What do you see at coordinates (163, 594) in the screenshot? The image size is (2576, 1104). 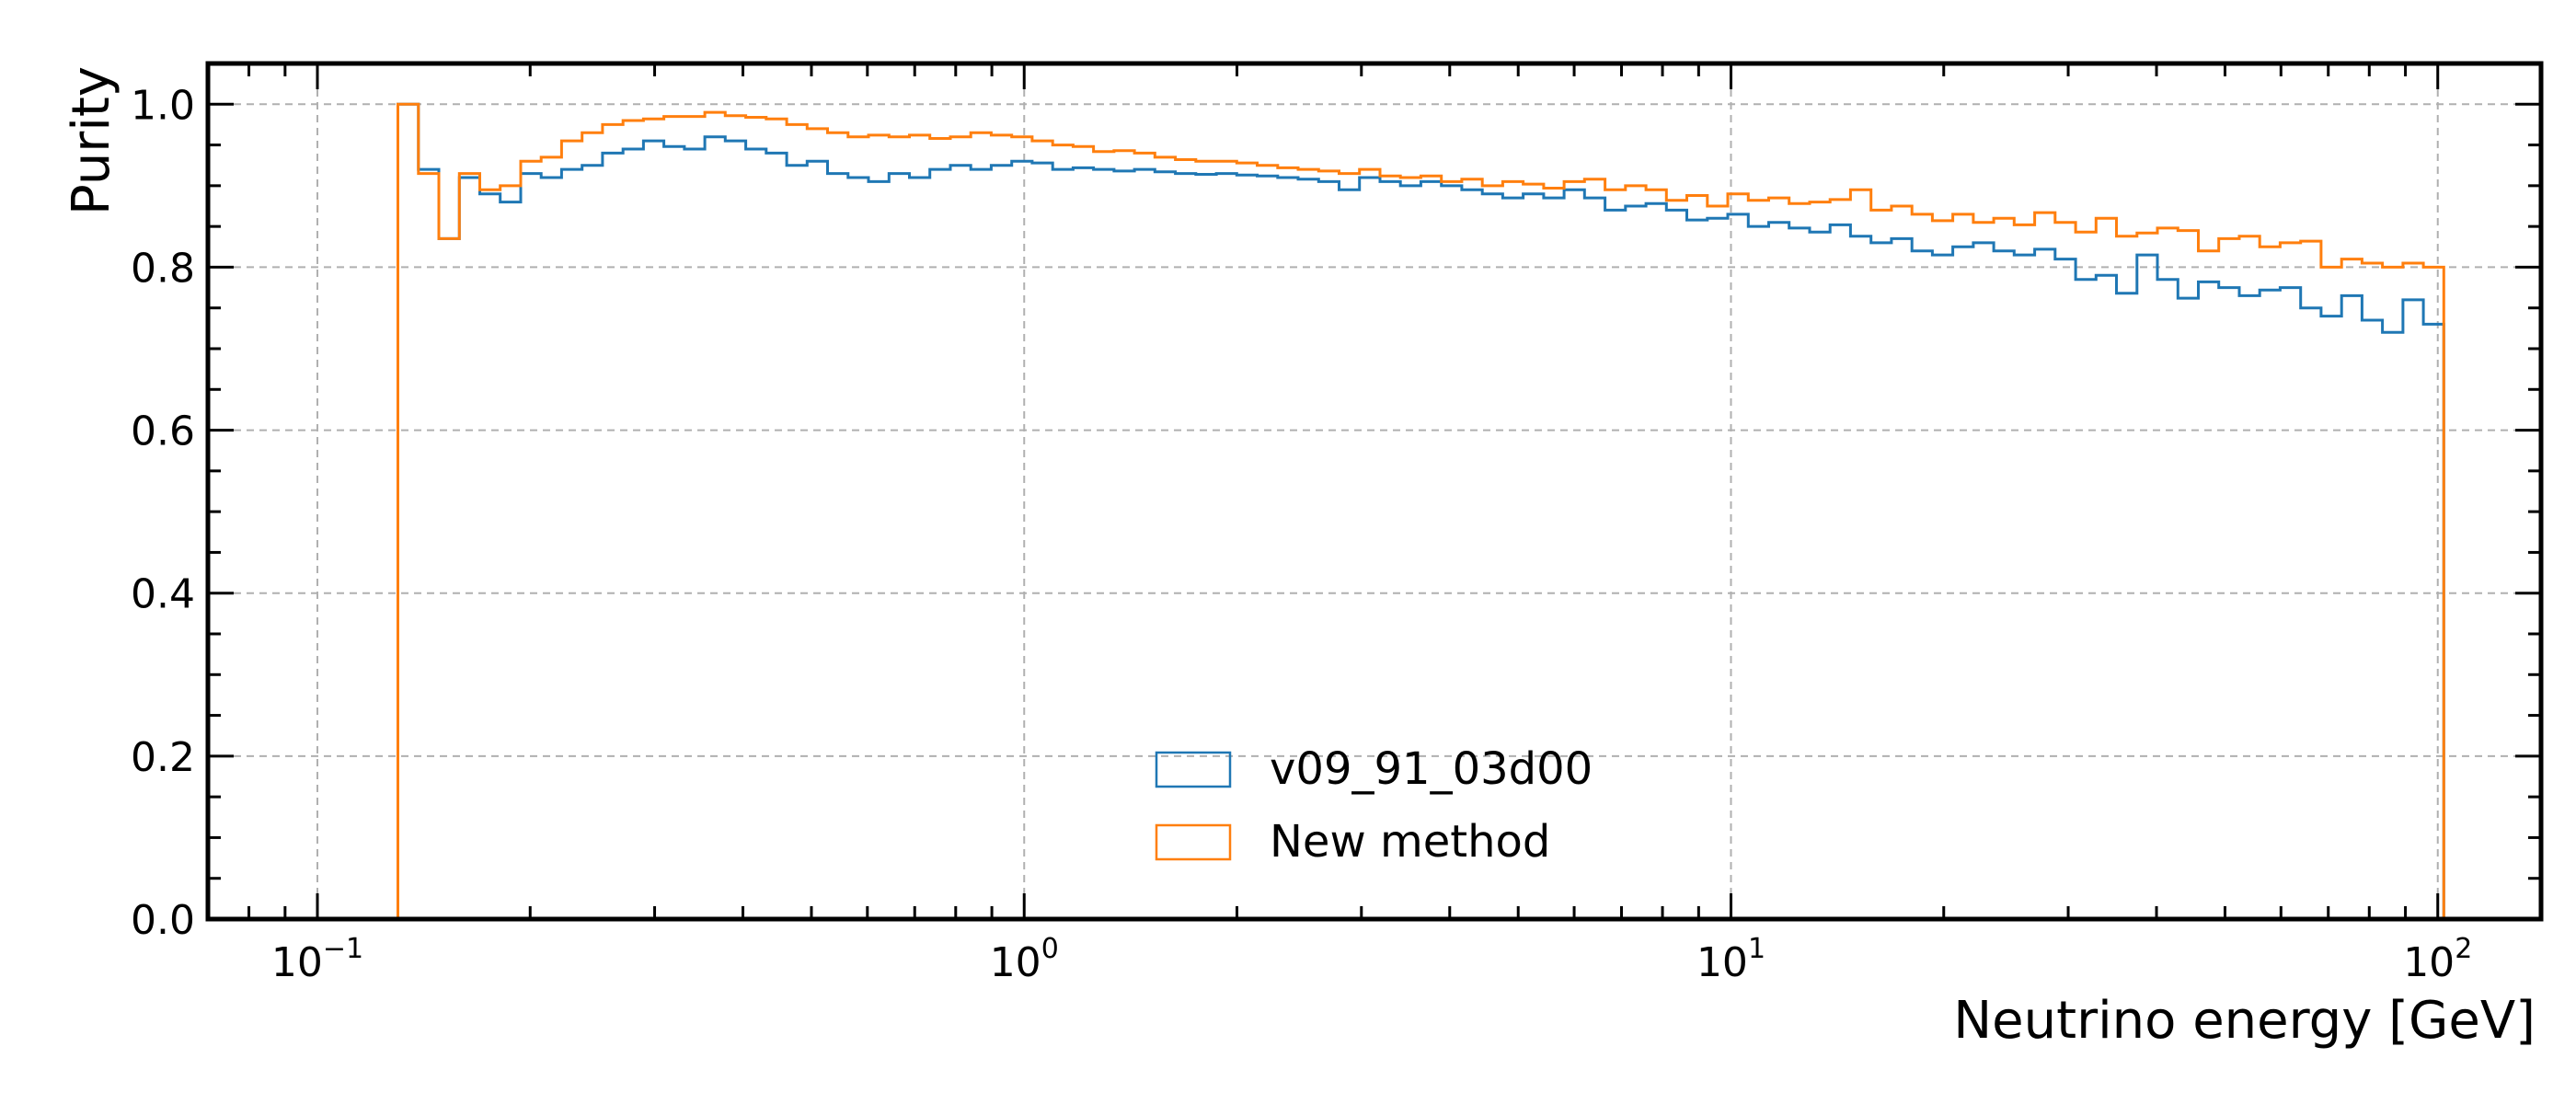 I see `y-tick-label: 0.4` at bounding box center [163, 594].